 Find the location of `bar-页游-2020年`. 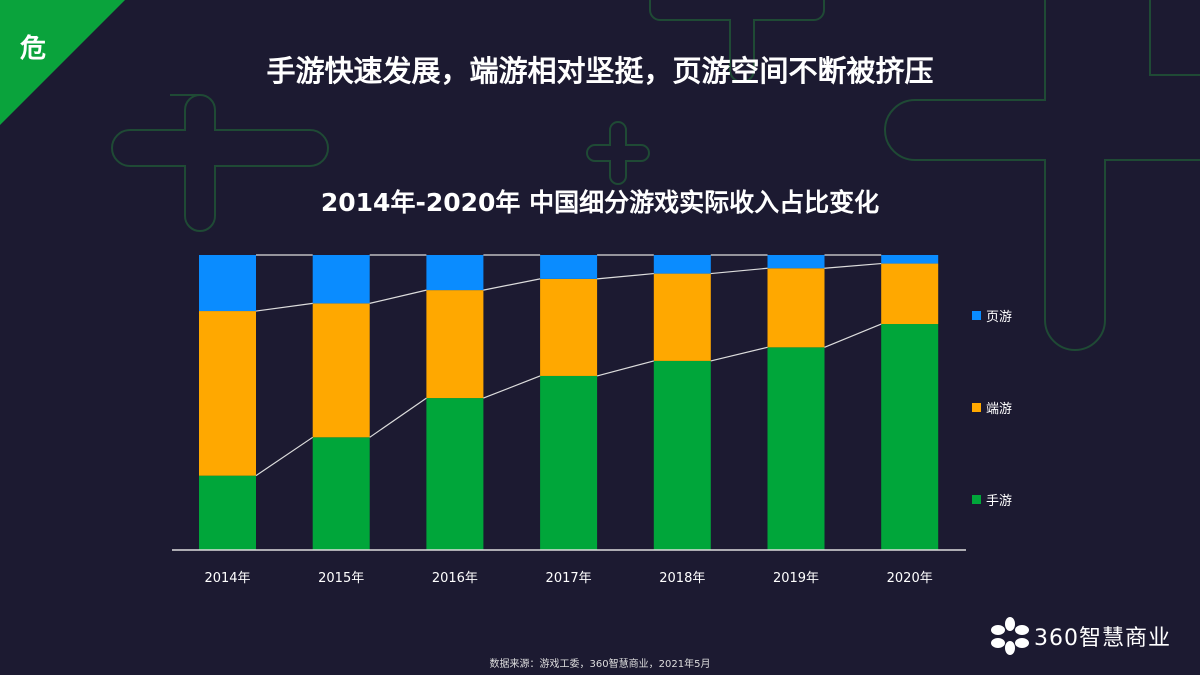

bar-页游-2020年 is located at coordinates (910, 259).